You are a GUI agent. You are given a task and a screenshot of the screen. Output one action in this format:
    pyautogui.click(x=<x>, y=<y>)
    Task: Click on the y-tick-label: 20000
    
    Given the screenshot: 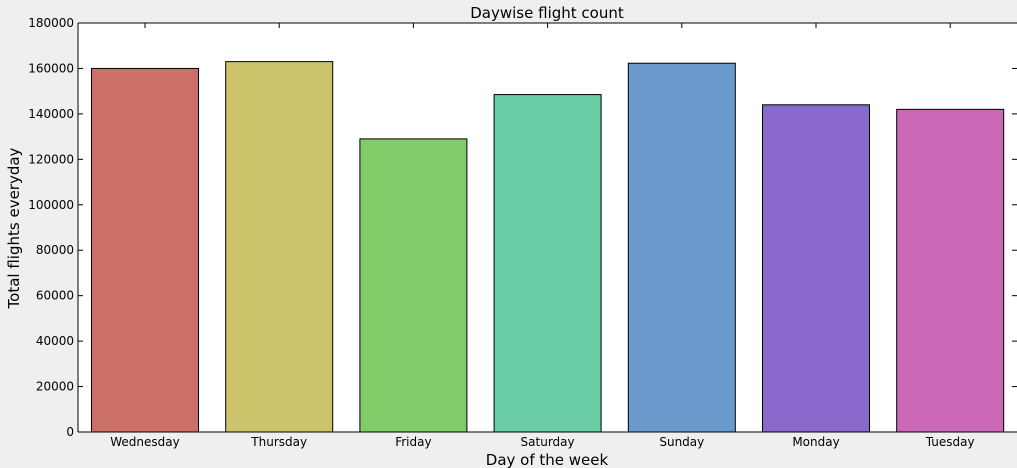 What is the action you would take?
    pyautogui.click(x=55, y=387)
    